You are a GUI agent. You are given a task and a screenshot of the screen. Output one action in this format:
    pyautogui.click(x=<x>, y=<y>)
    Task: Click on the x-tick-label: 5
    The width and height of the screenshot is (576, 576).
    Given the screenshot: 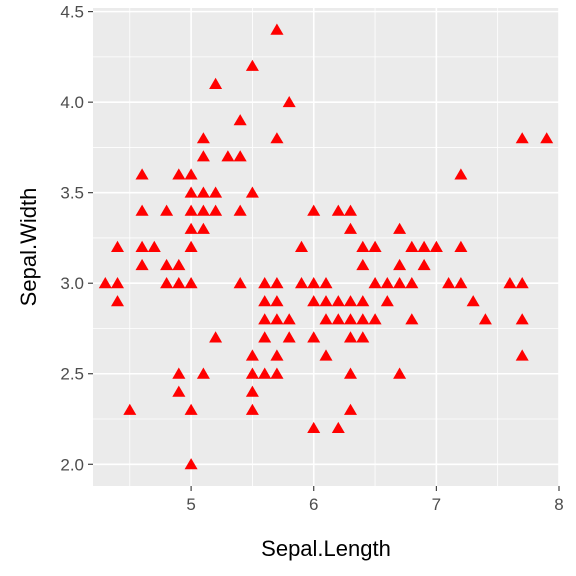 What is the action you would take?
    pyautogui.click(x=190, y=504)
    